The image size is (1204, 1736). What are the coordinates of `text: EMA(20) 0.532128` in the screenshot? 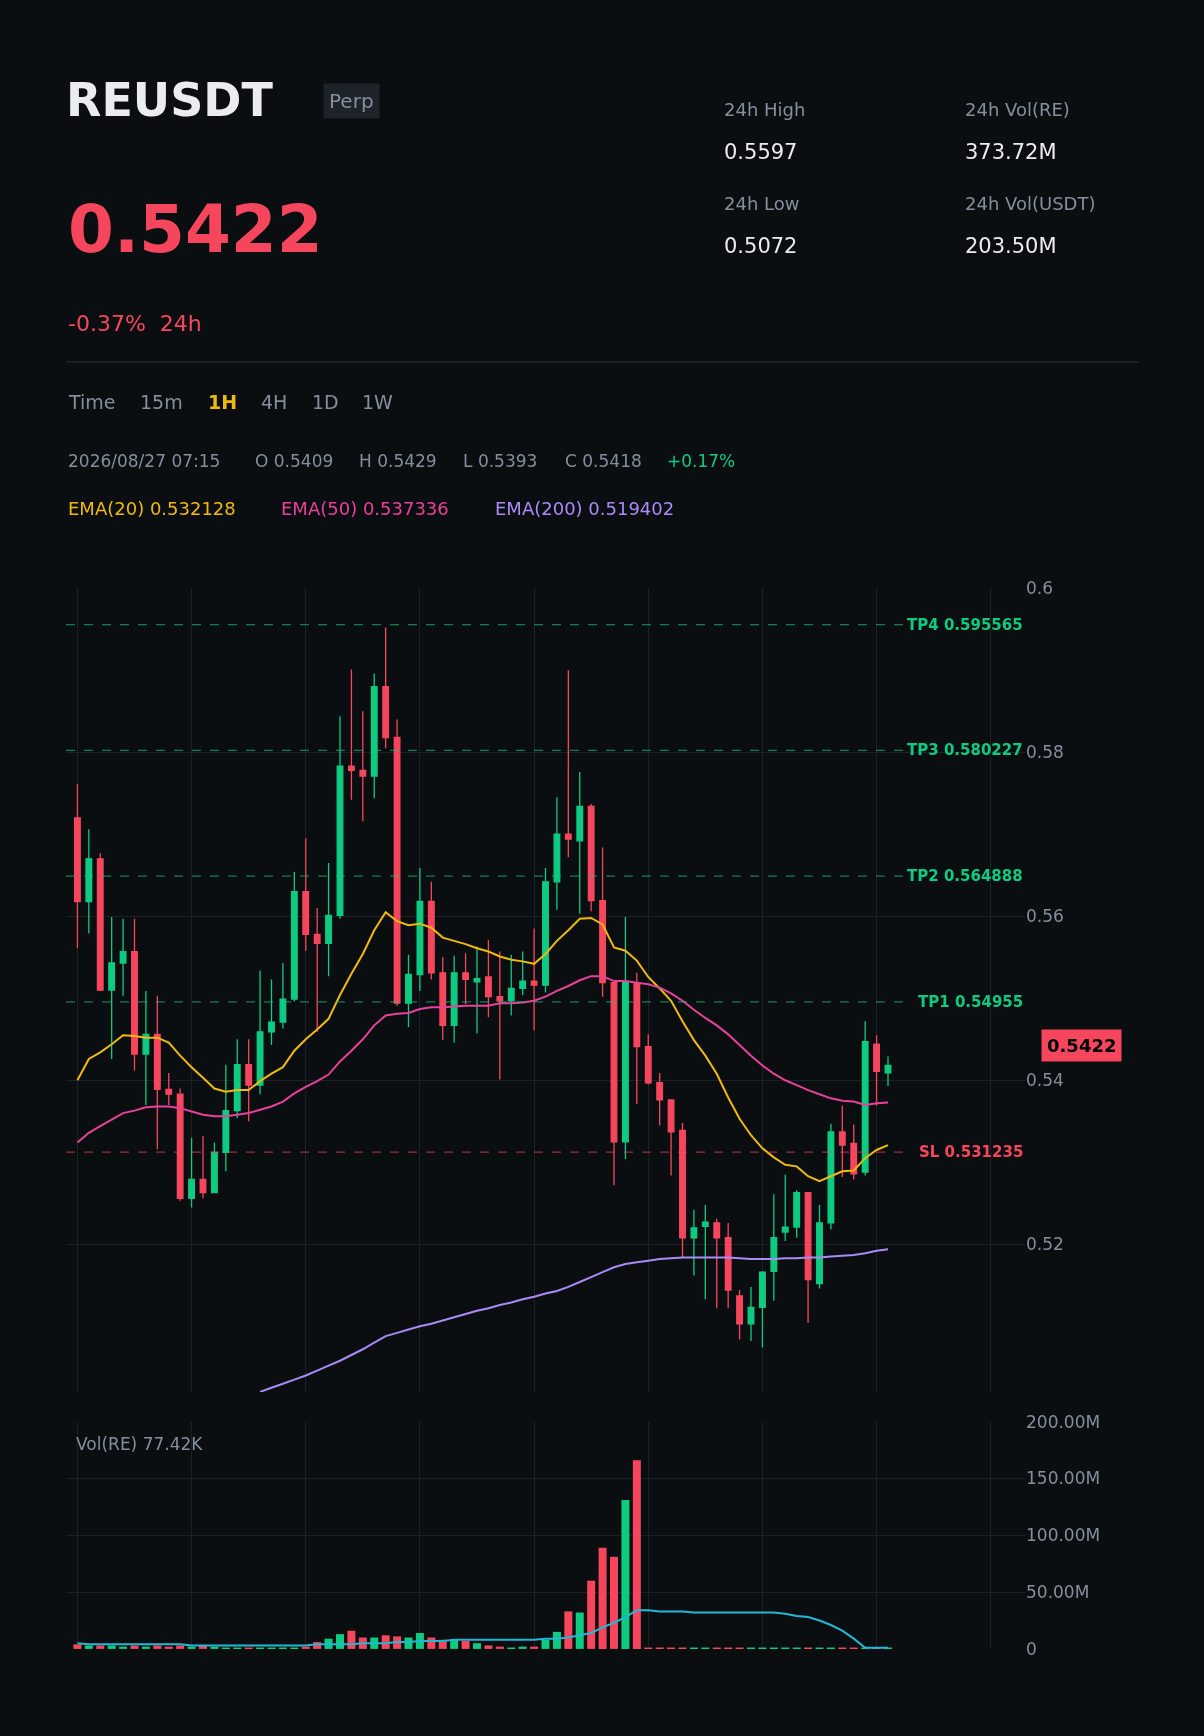 It's located at (152, 508).